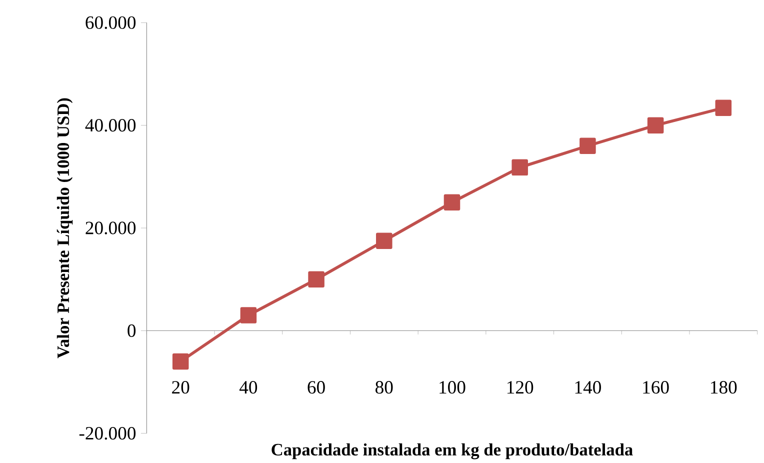 This screenshot has width=764, height=463. What do you see at coordinates (181, 387) in the screenshot?
I see `x-tick-label: 20` at bounding box center [181, 387].